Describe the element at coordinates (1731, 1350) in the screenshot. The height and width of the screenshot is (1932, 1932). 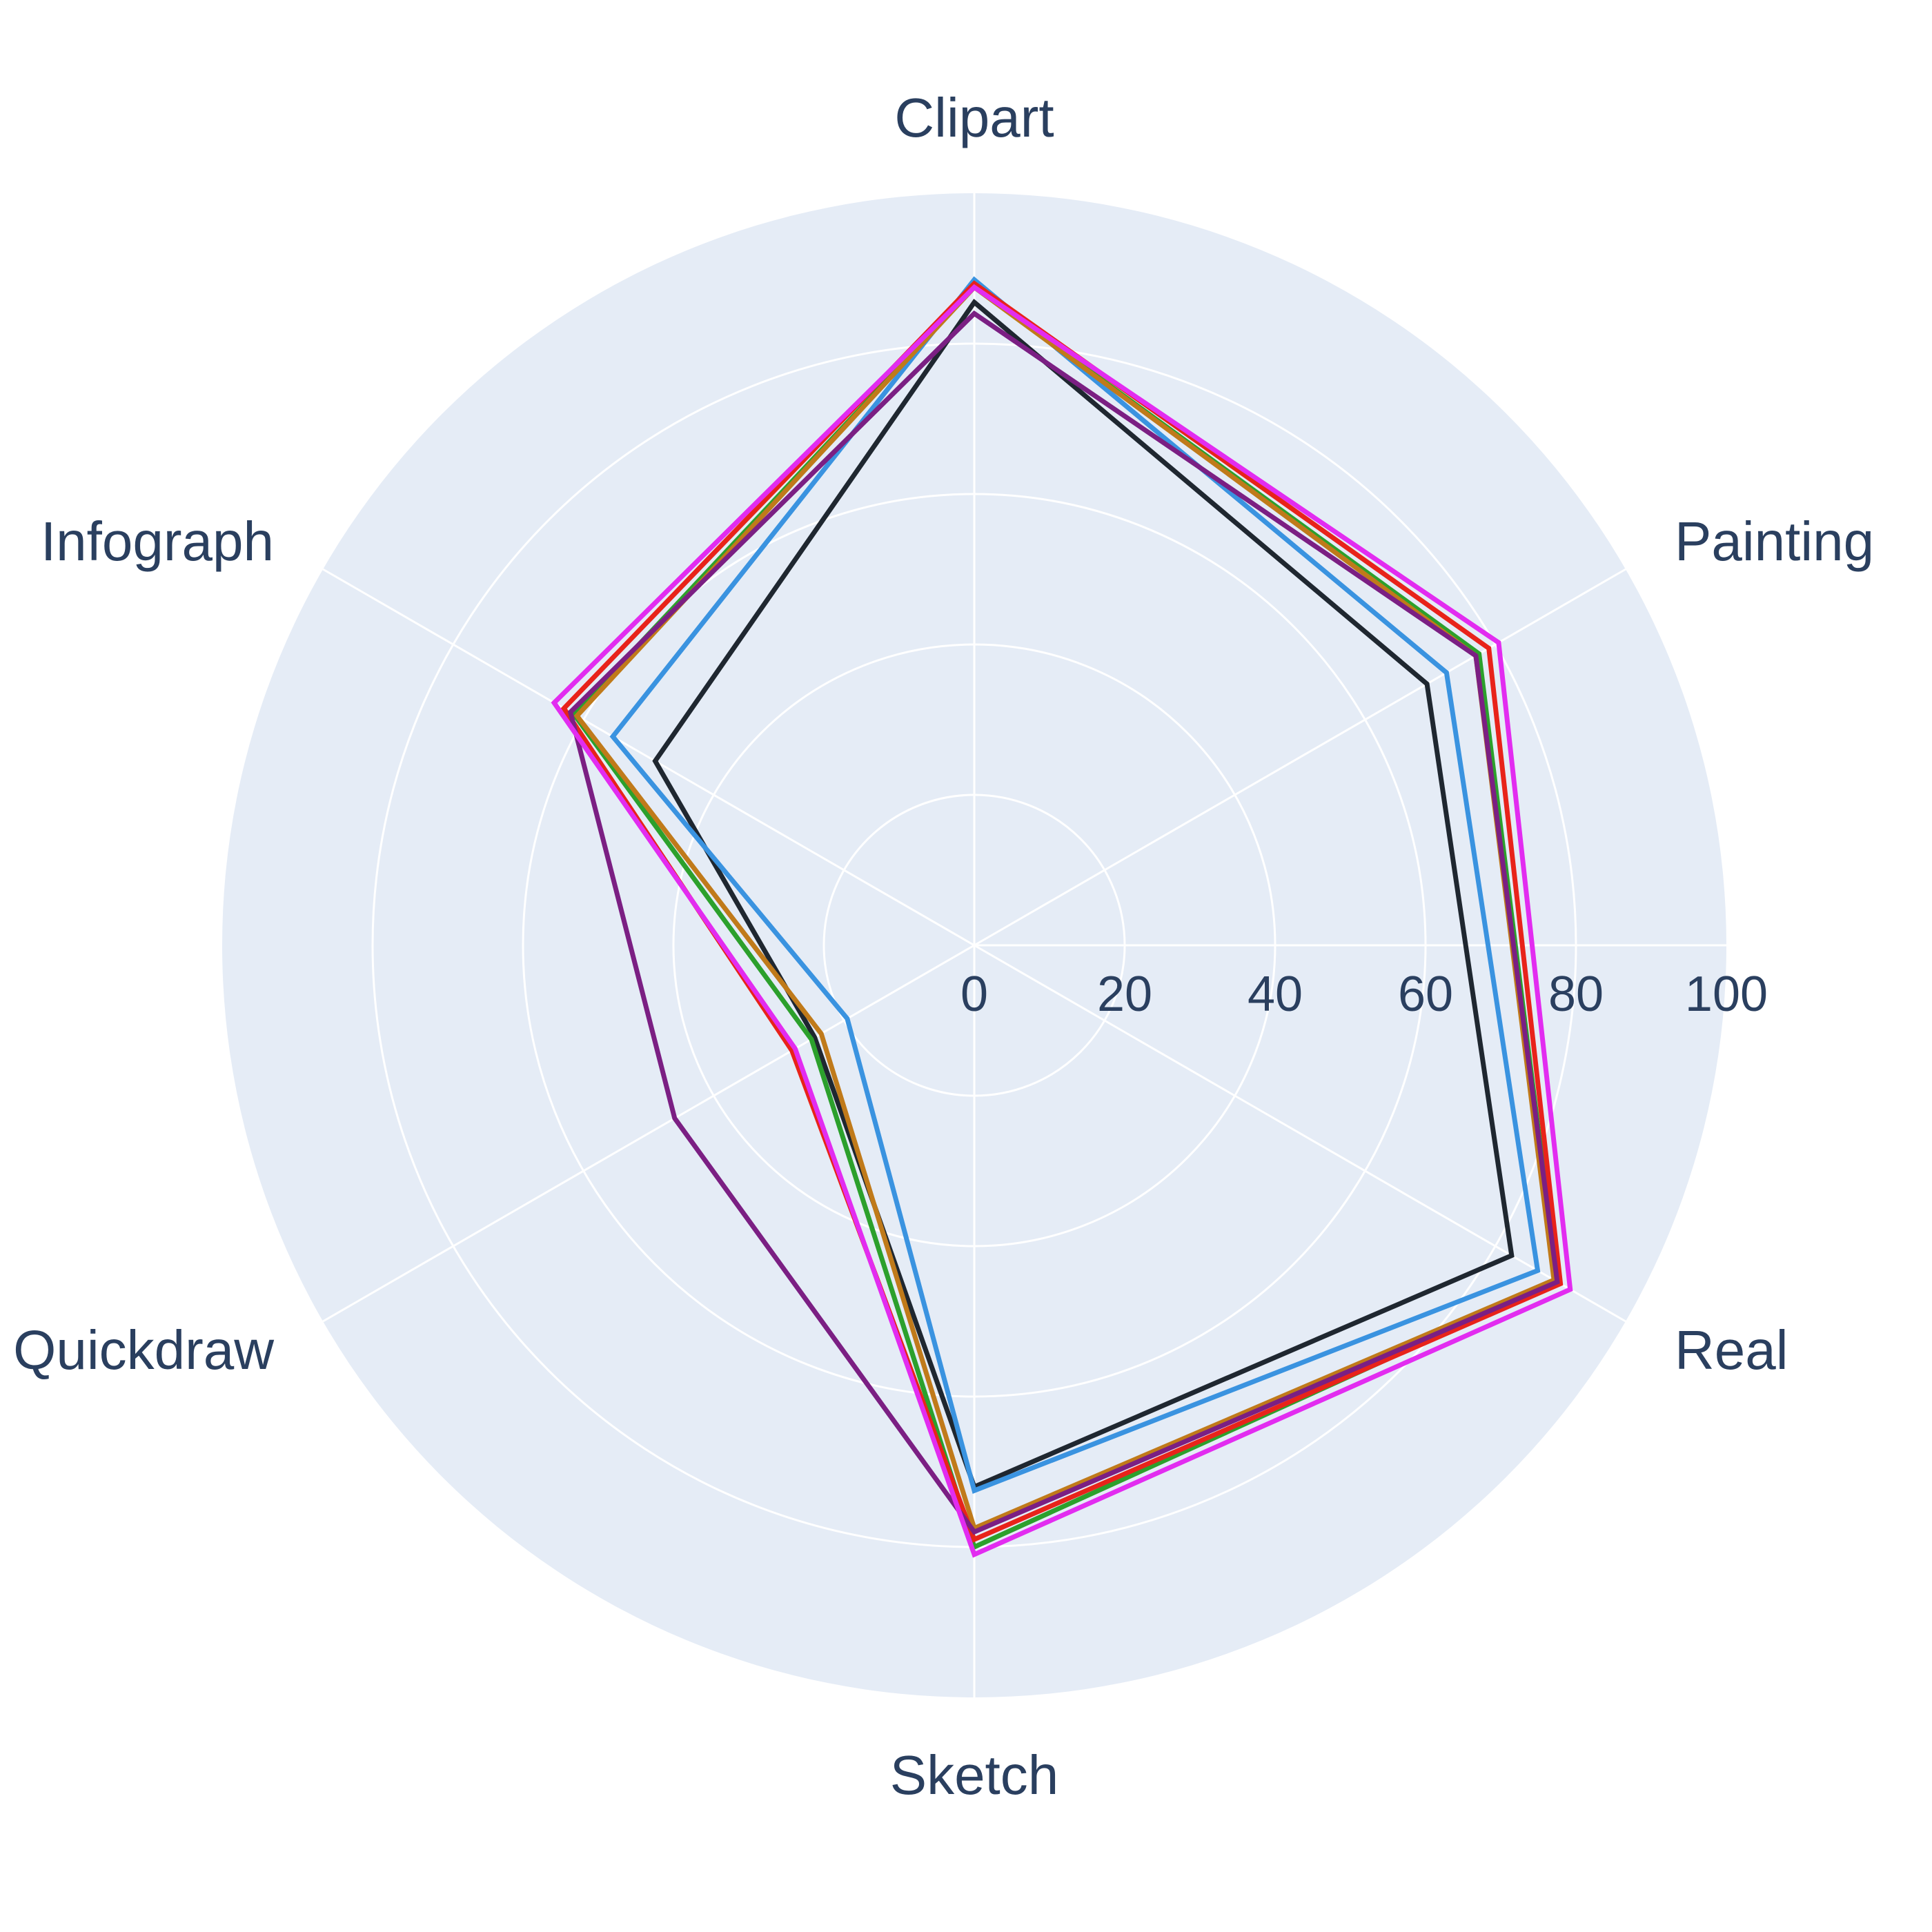
I see `axis-label-real: Real` at that location.